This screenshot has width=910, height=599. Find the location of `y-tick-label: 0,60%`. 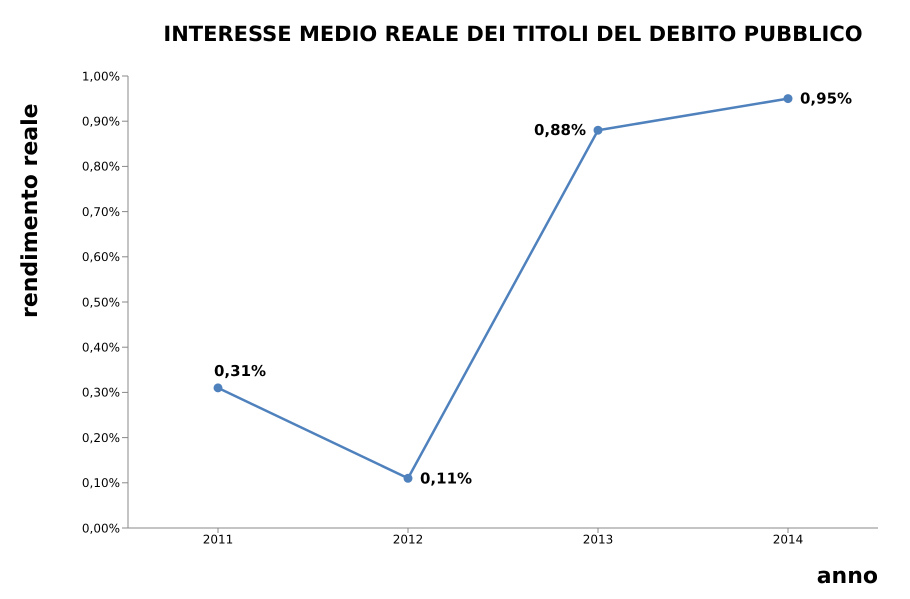

y-tick-label: 0,60% is located at coordinates (101, 257).